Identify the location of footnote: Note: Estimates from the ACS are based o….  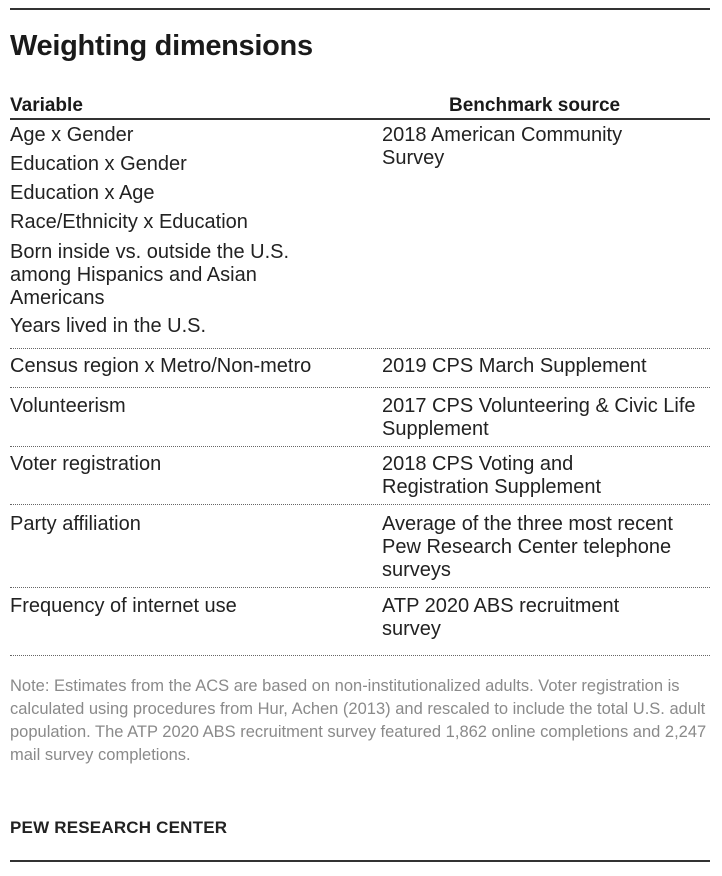
(358, 720).